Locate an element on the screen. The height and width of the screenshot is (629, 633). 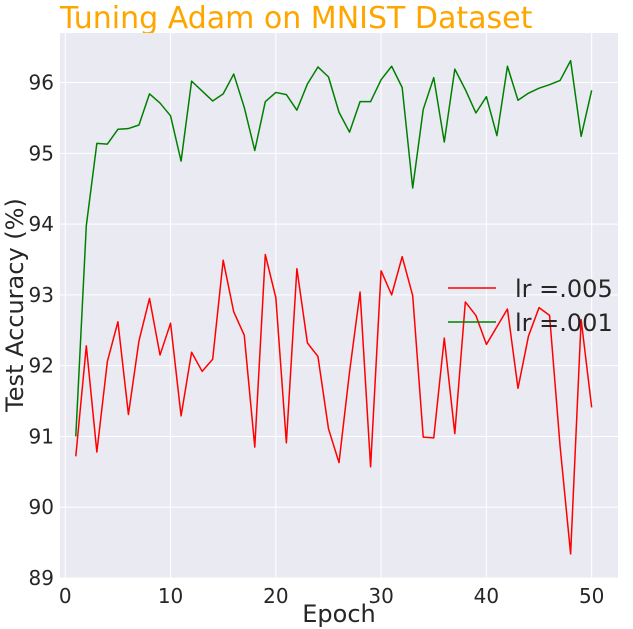
x-tick-label: 50 is located at coordinates (591, 596).